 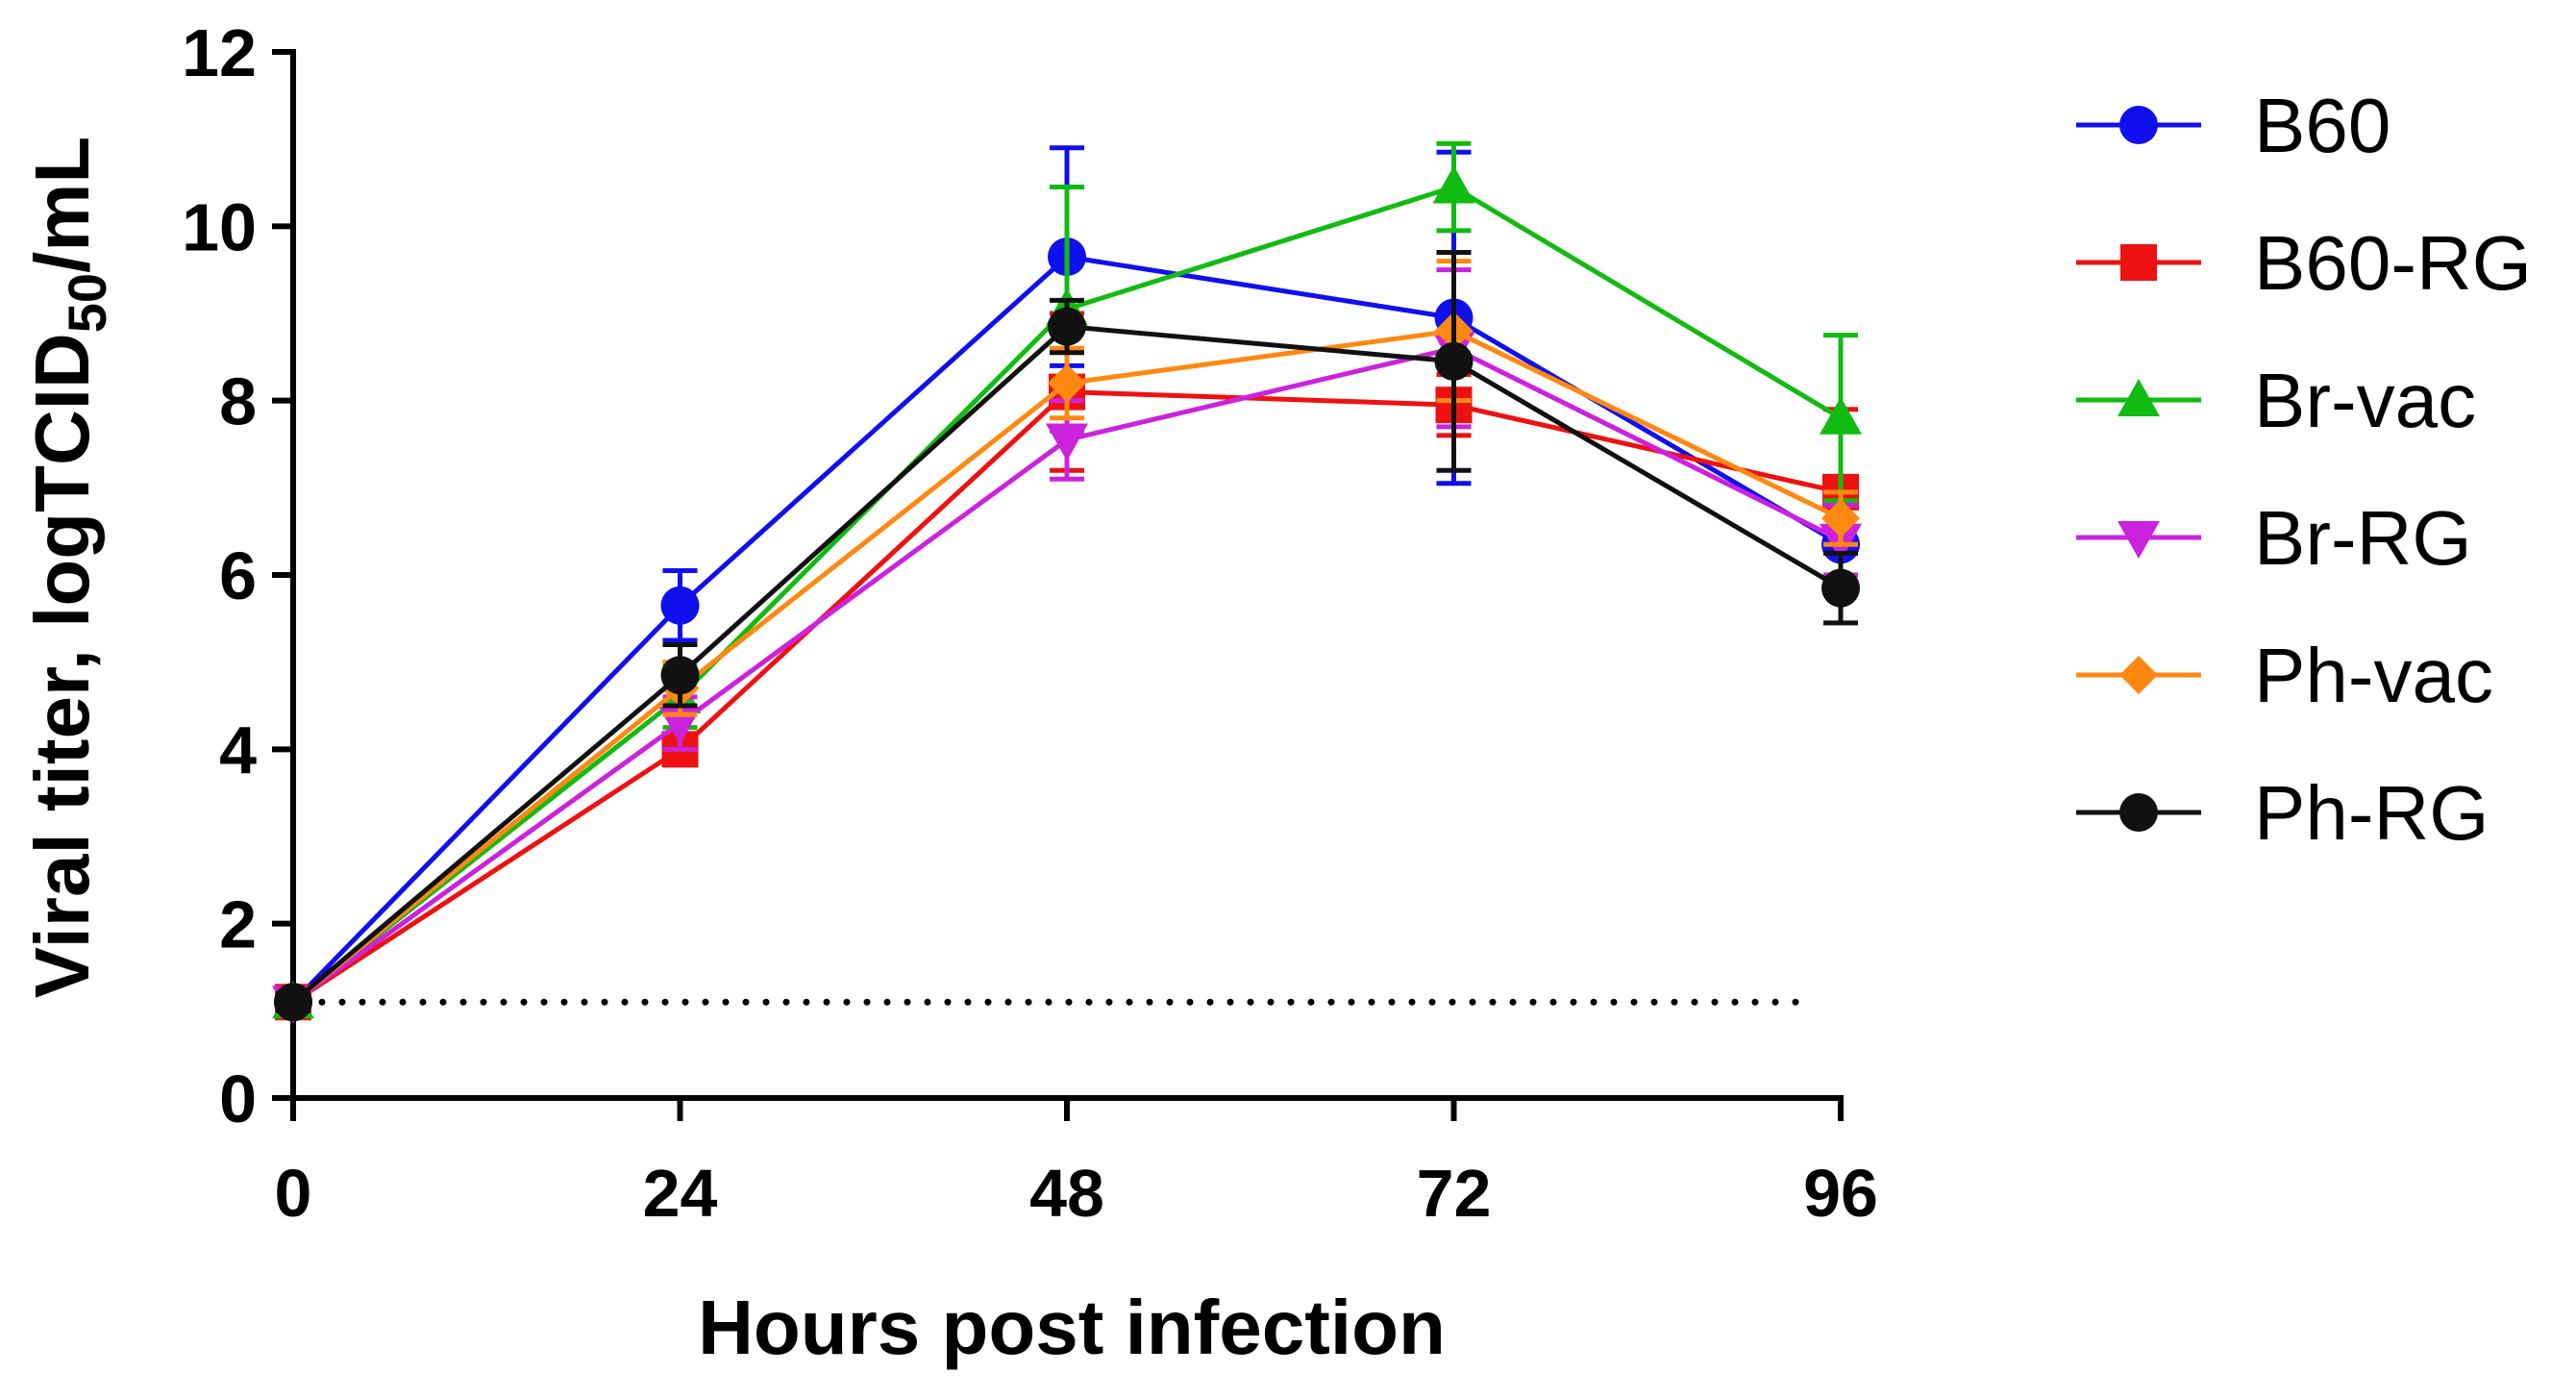 What do you see at coordinates (2139, 398) in the screenshot?
I see `legend-marker-br-vac` at bounding box center [2139, 398].